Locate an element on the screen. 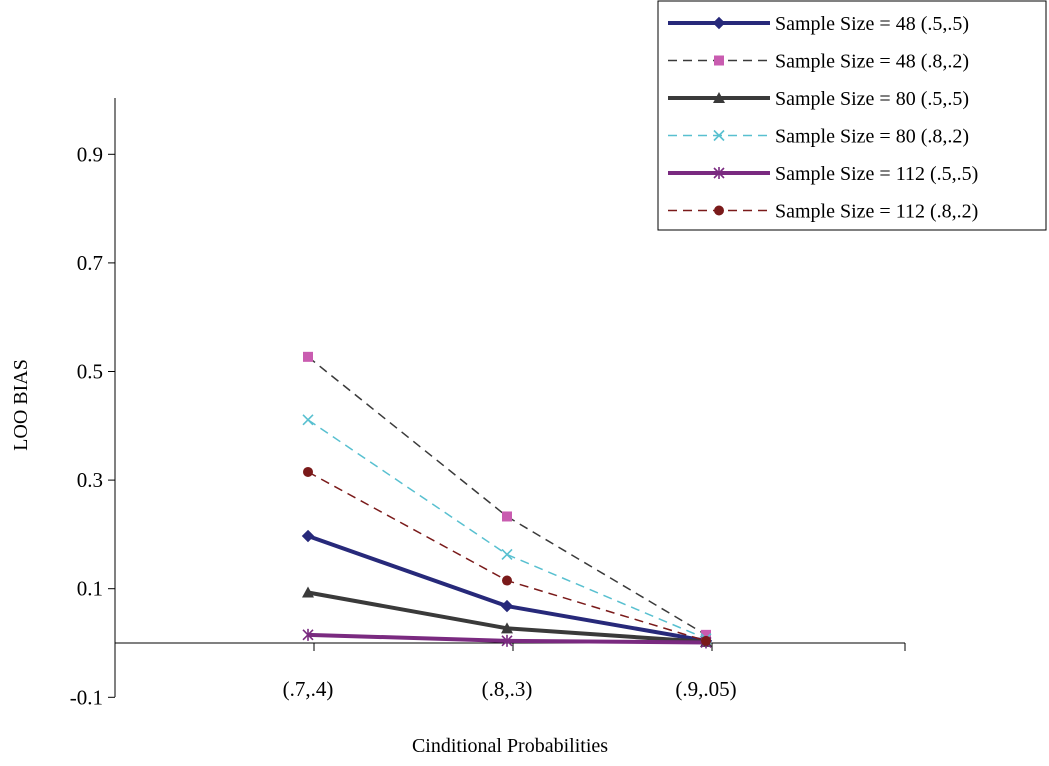 The width and height of the screenshot is (1049, 766). legend-item: Sample Size = 112 (.8,.2) is located at coordinates (823, 212).